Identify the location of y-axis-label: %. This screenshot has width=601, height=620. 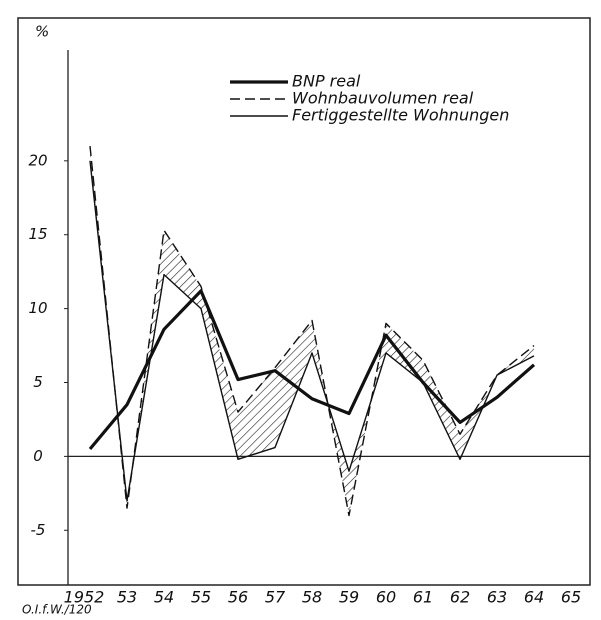
(42, 32).